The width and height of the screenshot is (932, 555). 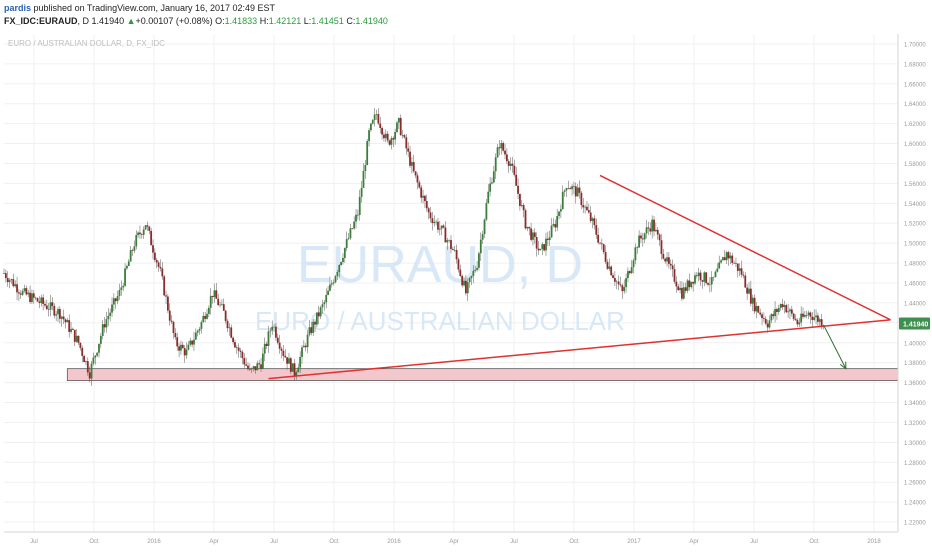 I want to click on price-label-badge, so click(x=914, y=323).